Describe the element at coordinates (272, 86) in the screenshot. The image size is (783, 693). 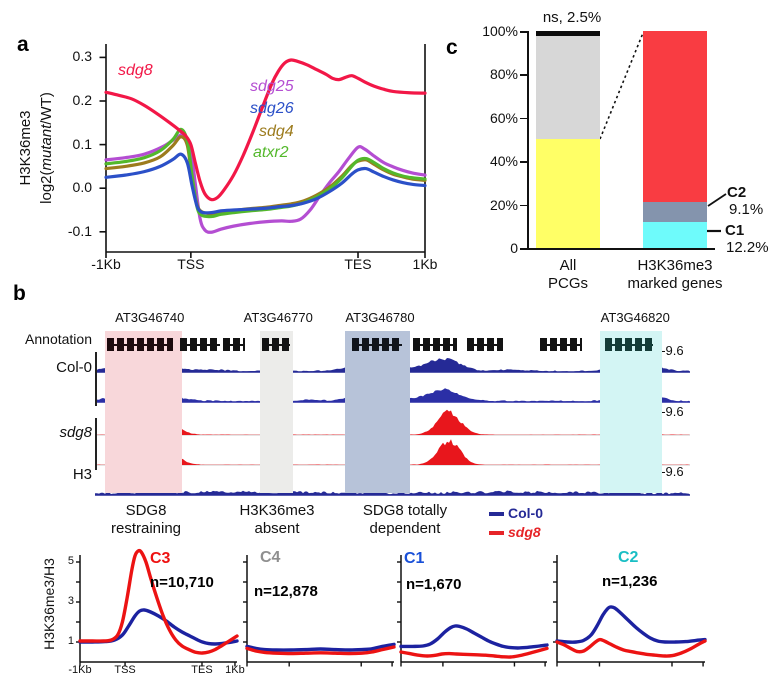
I see `legend-label-sdg25: sdg25` at that location.